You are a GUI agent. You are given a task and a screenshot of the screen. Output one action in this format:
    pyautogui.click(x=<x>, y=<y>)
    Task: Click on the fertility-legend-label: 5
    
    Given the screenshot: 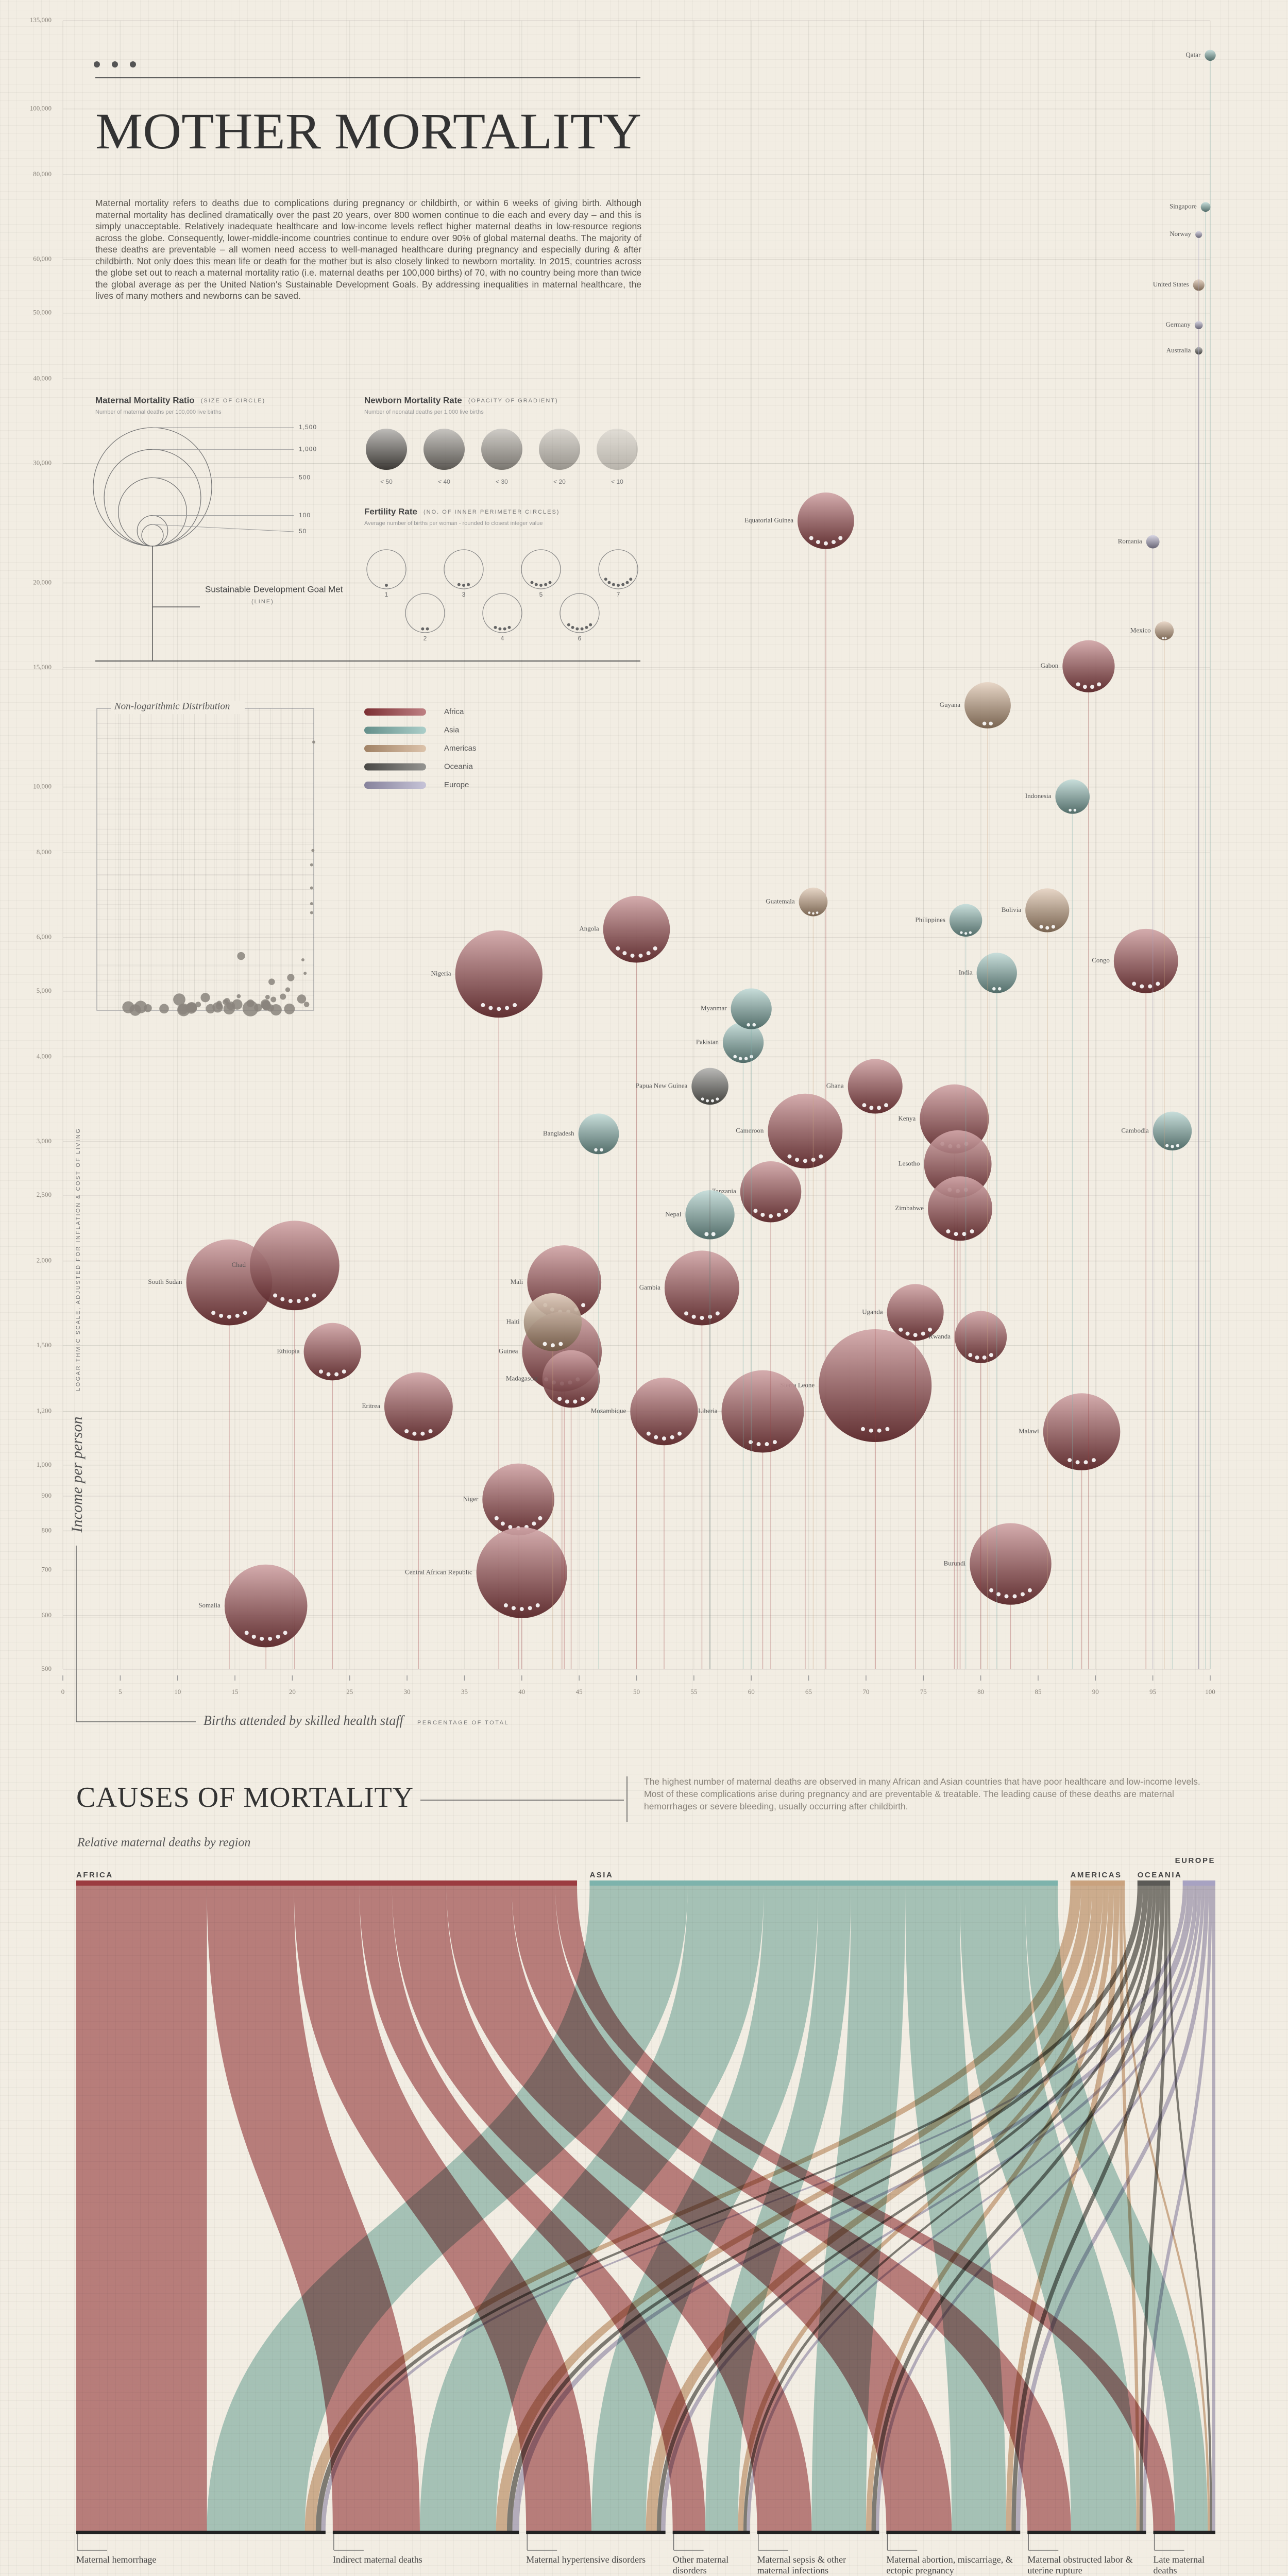 What is the action you would take?
    pyautogui.click(x=541, y=594)
    